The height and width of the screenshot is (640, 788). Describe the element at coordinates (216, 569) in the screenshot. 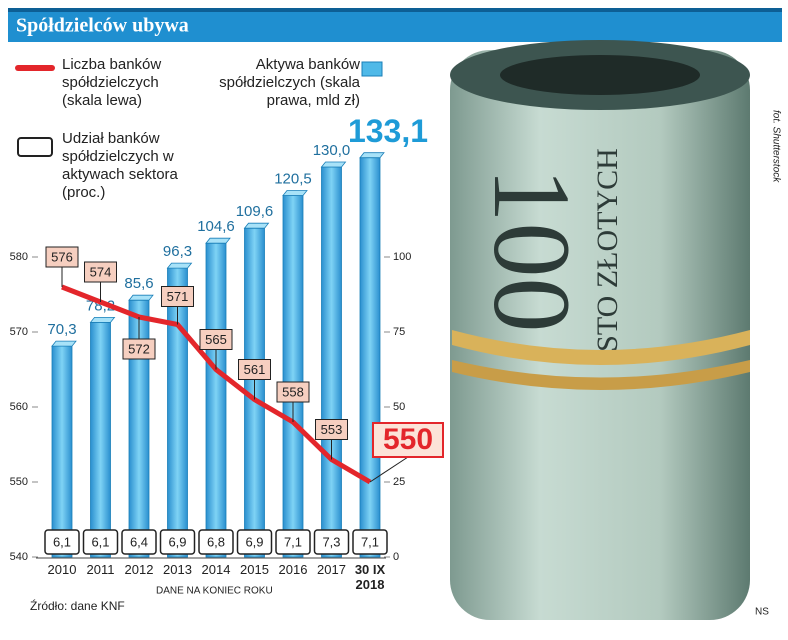

I see `x-tick-label: 2014` at that location.